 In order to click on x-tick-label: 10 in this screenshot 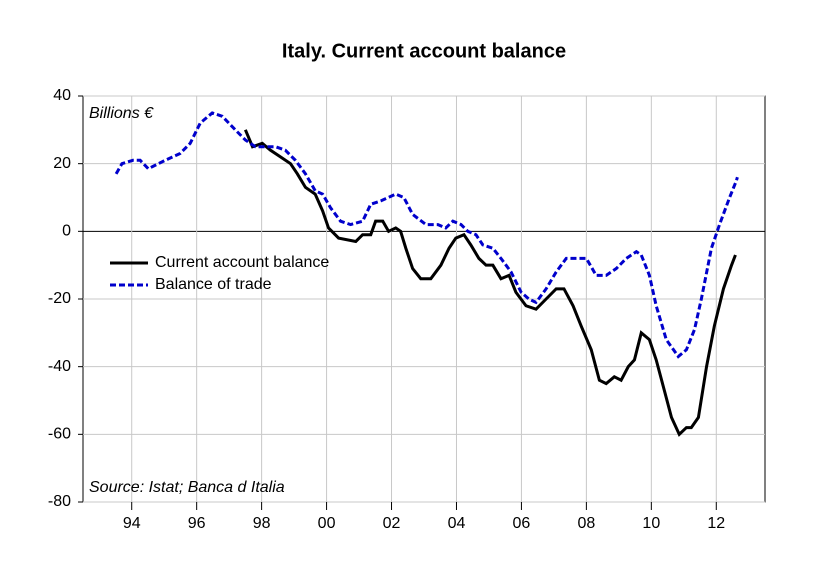, I will do `click(651, 523)`.